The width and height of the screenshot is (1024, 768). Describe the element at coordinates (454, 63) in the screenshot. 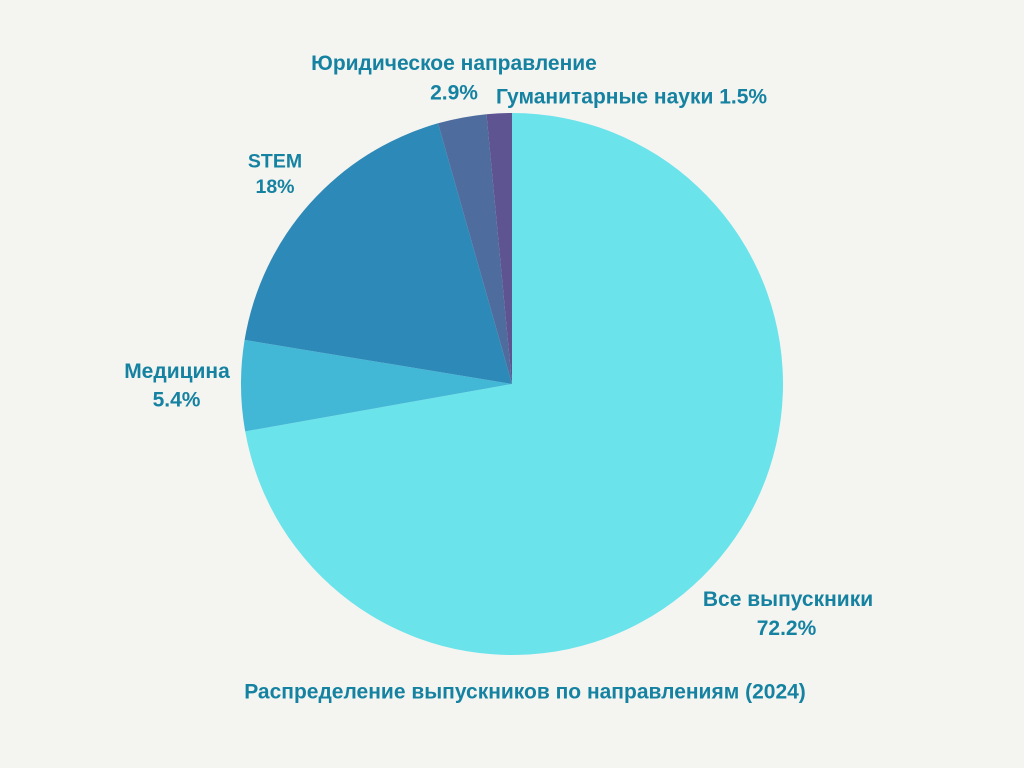

I see `svg-text: Юридическое направление` at that location.